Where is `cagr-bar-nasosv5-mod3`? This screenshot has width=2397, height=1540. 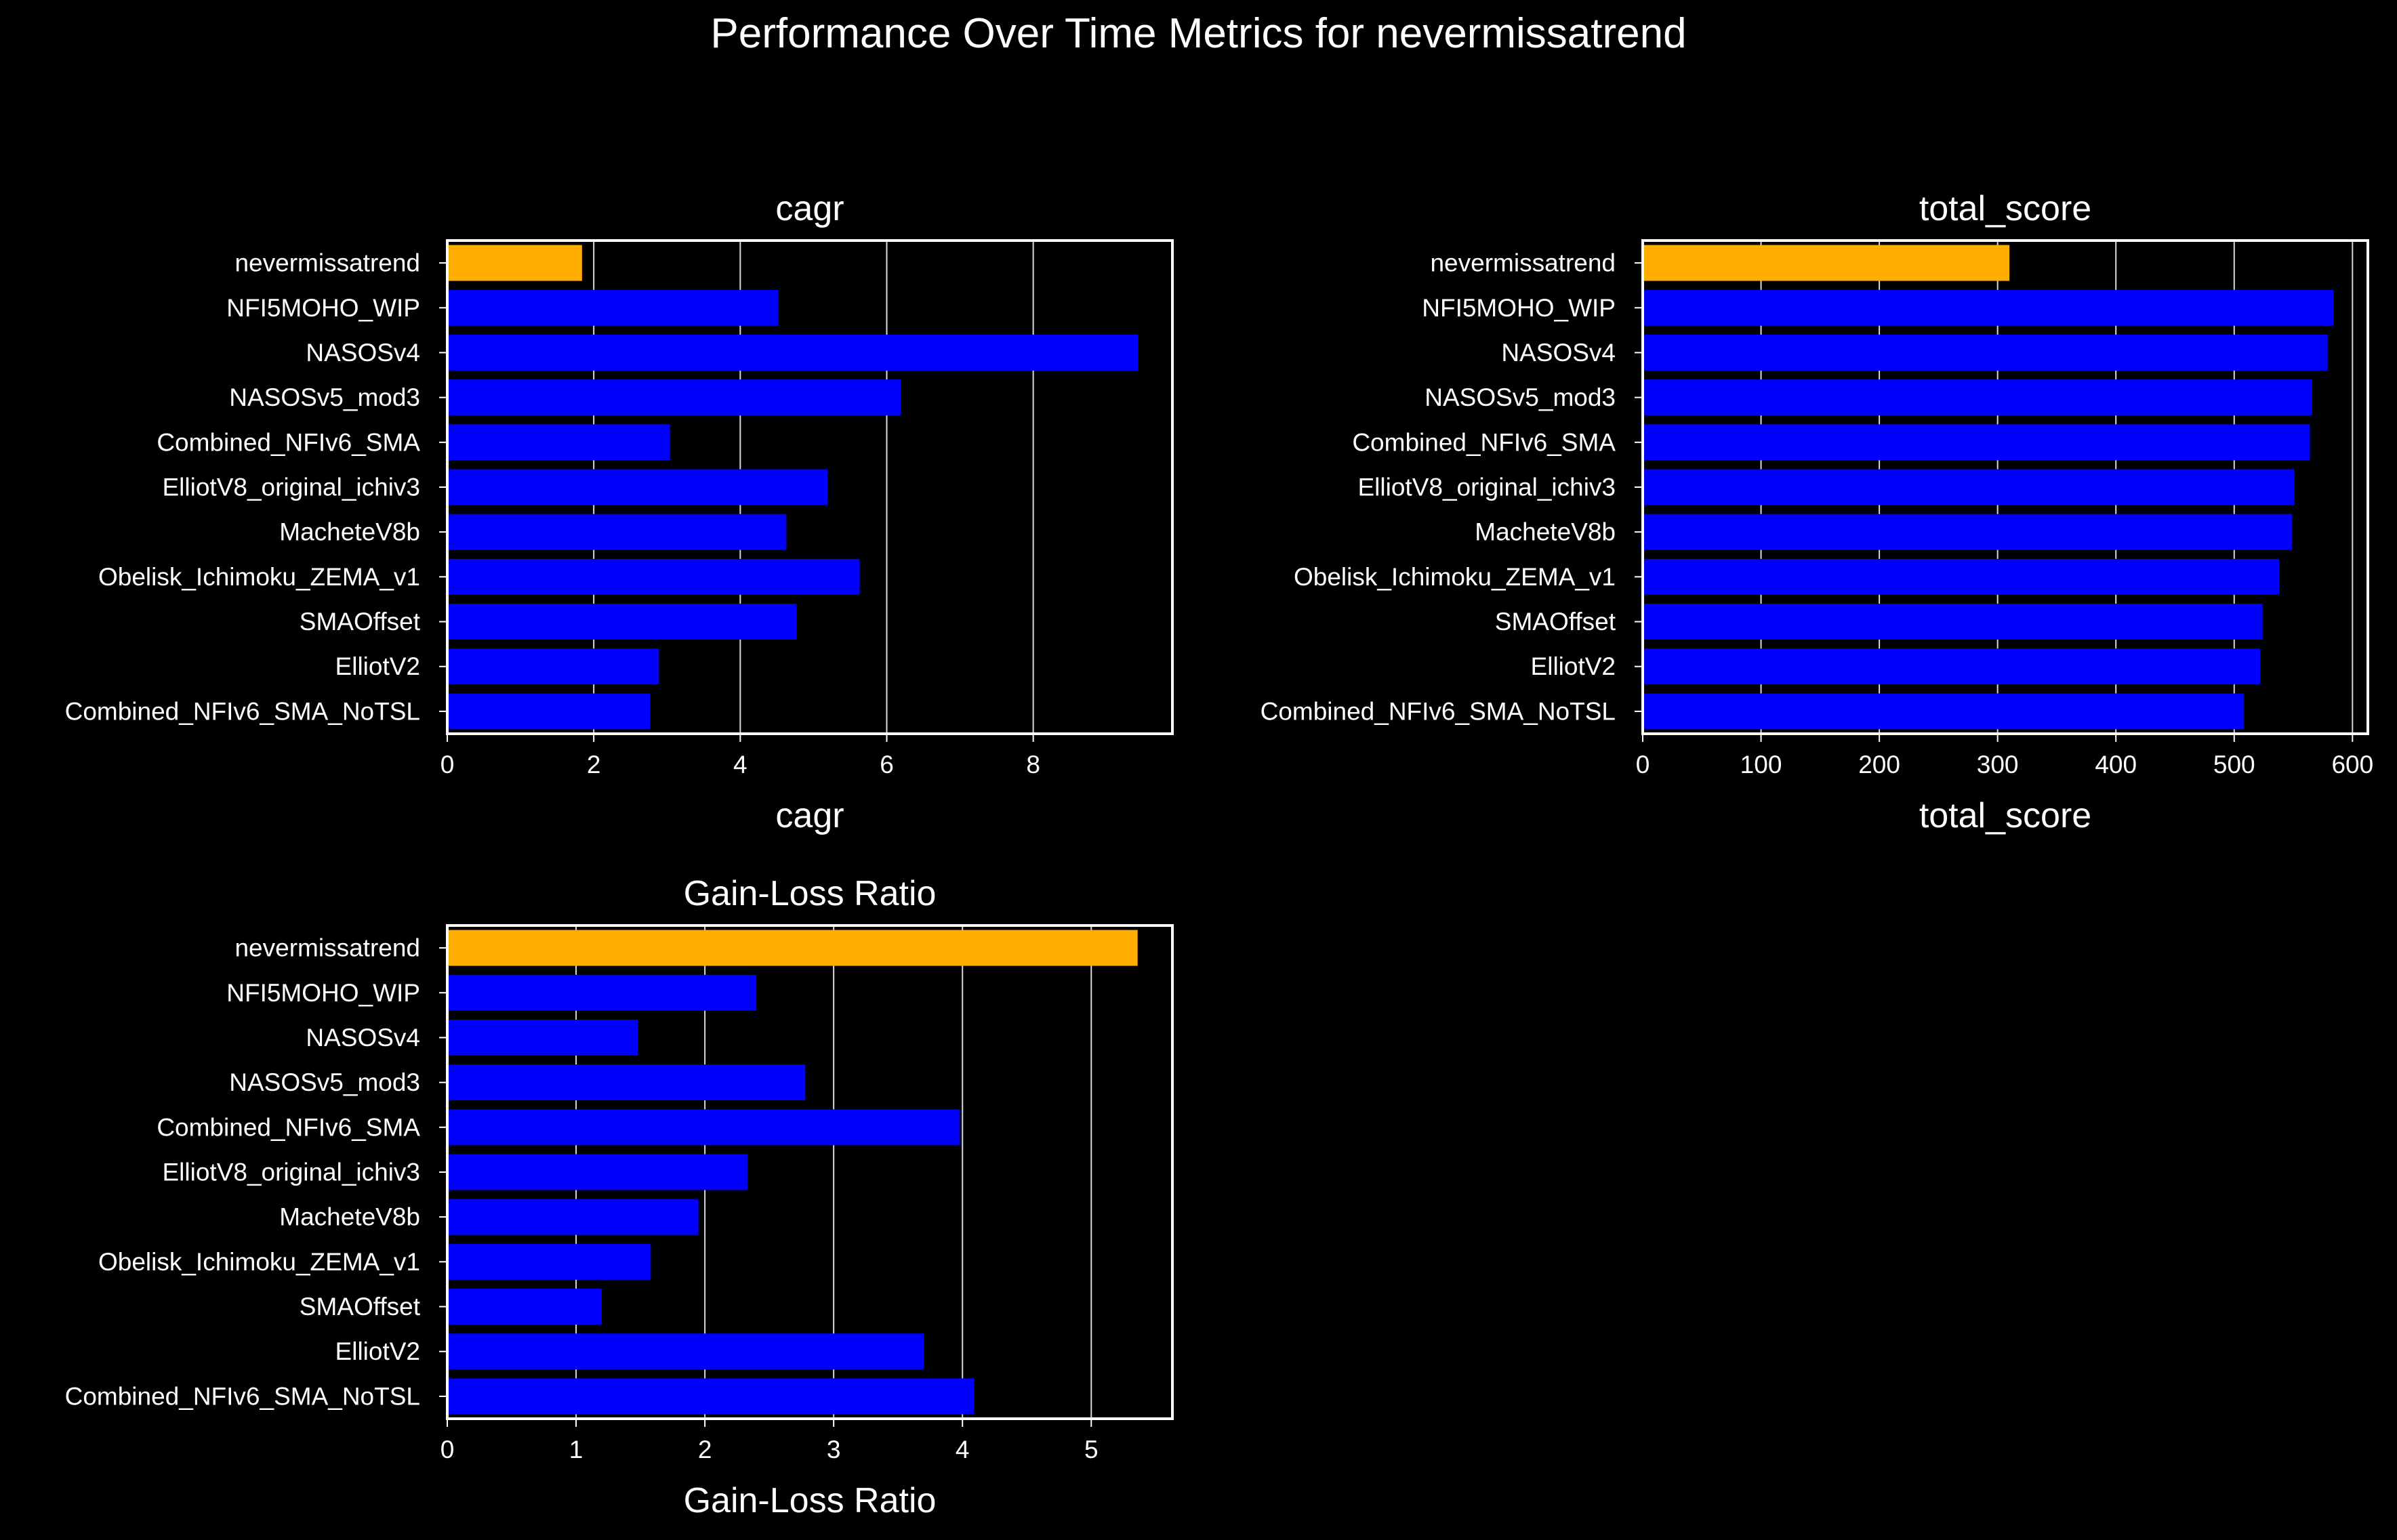
cagr-bar-nasosv5-mod3 is located at coordinates (674, 398).